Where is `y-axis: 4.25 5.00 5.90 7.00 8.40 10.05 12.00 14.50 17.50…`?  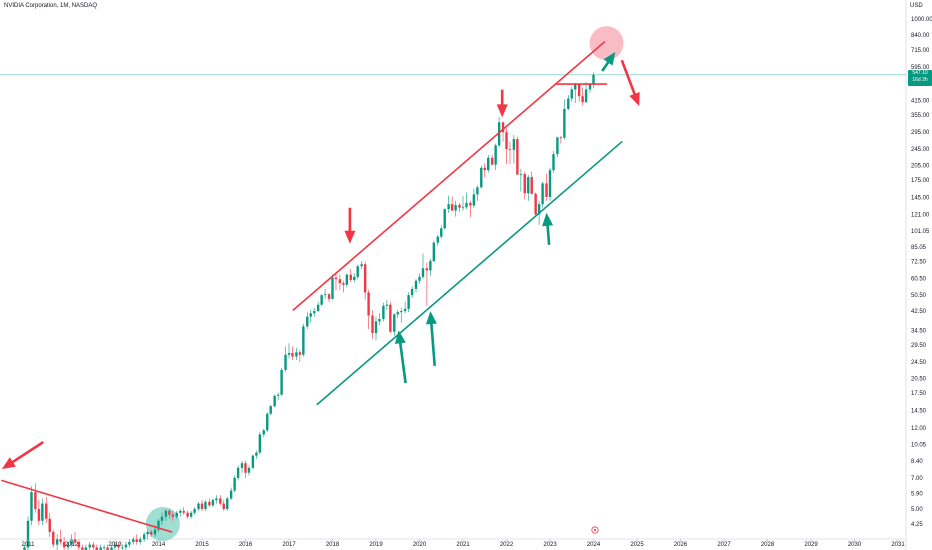 y-axis: 4.25 5.00 5.90 7.00 8.40 10.05 12.00 14.50 17.50… is located at coordinates (921, 272).